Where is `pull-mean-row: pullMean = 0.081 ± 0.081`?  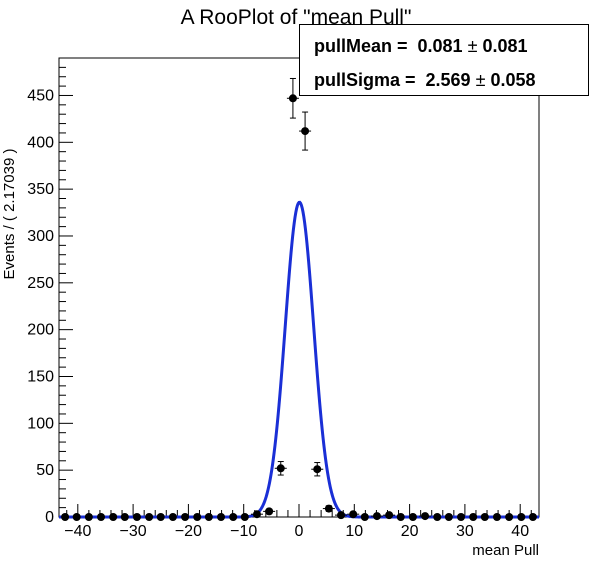 pull-mean-row: pullMean = 0.081 ± 0.081 is located at coordinates (421, 46).